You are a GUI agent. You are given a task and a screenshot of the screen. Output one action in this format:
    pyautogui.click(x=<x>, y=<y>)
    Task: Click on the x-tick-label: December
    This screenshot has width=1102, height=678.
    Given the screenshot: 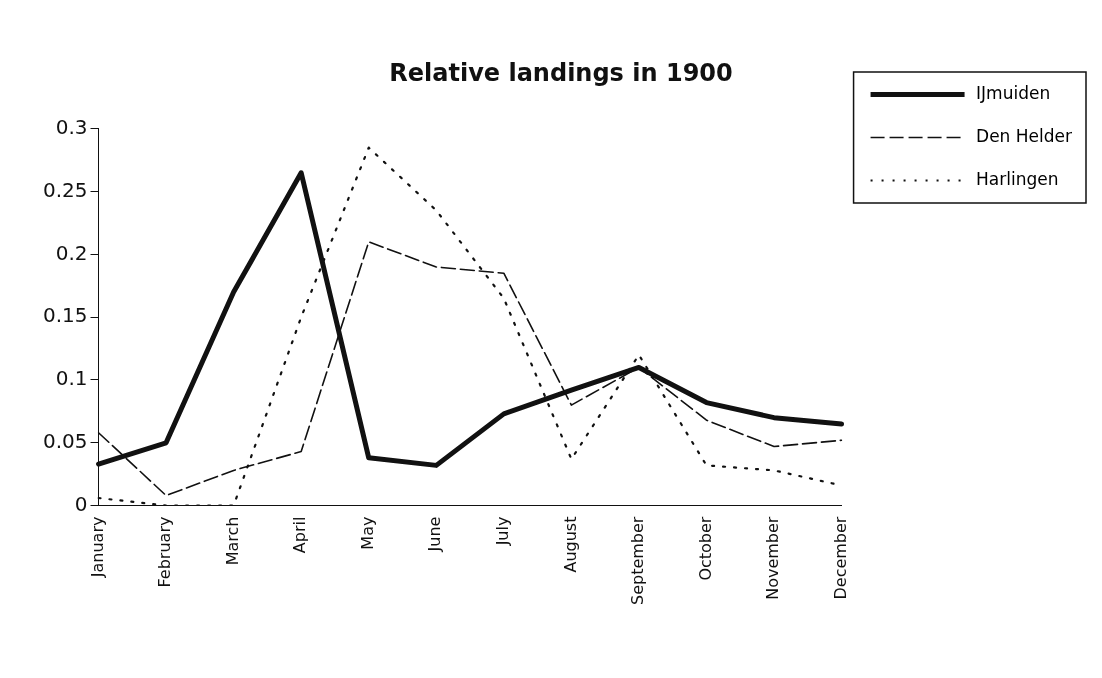 What is the action you would take?
    pyautogui.click(x=840, y=558)
    